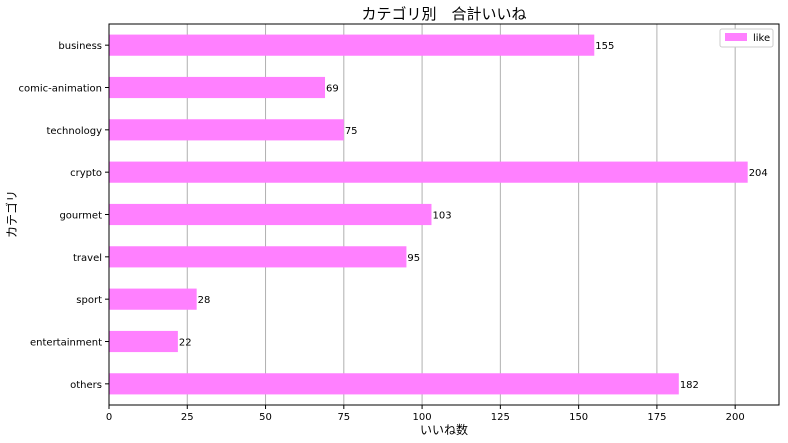  I want to click on bar-technology, so click(226, 130).